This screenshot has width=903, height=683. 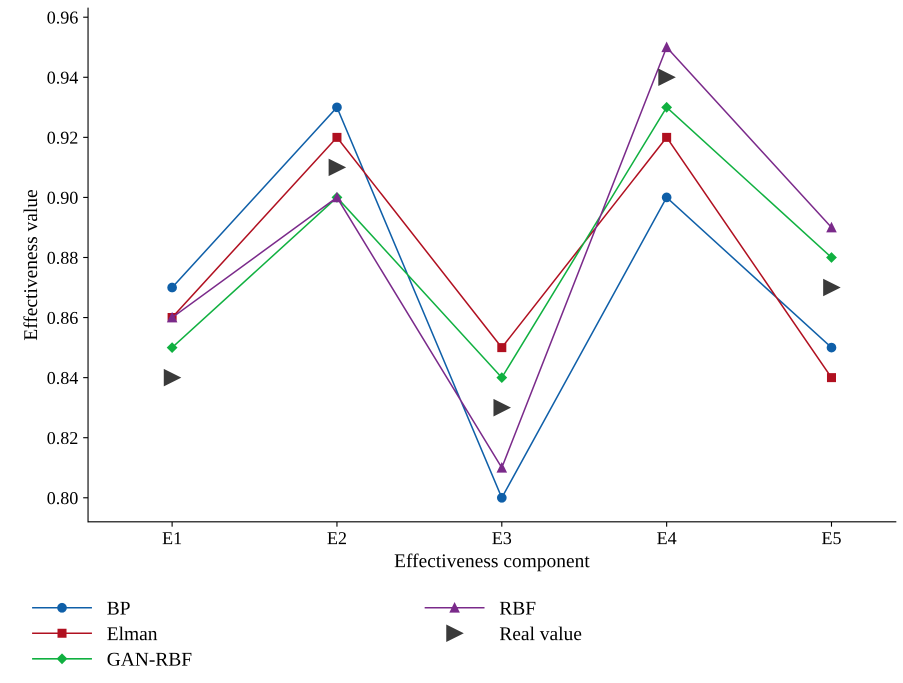 What do you see at coordinates (541, 633) in the screenshot?
I see `legend-label: Real value` at bounding box center [541, 633].